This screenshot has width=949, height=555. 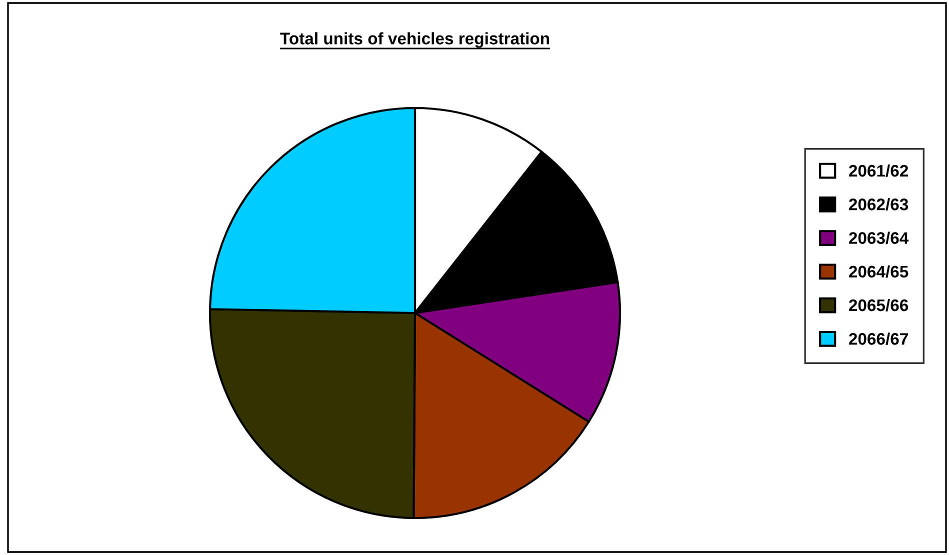 I want to click on legend-label: 2064/65, so click(x=878, y=271).